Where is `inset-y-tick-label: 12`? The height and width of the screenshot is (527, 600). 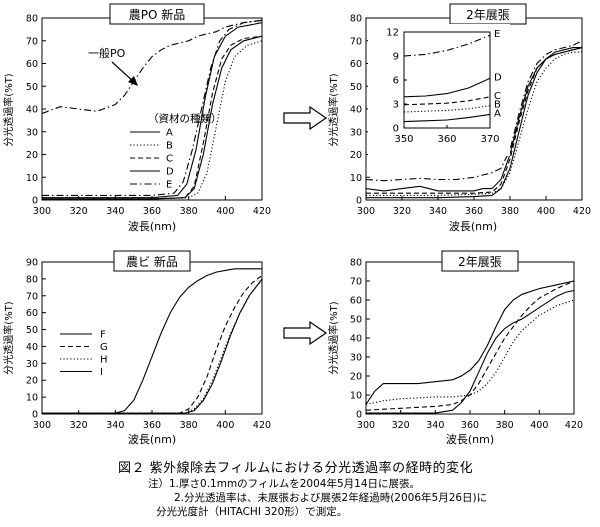
inset-y-tick-label: 12 is located at coordinates (392, 33).